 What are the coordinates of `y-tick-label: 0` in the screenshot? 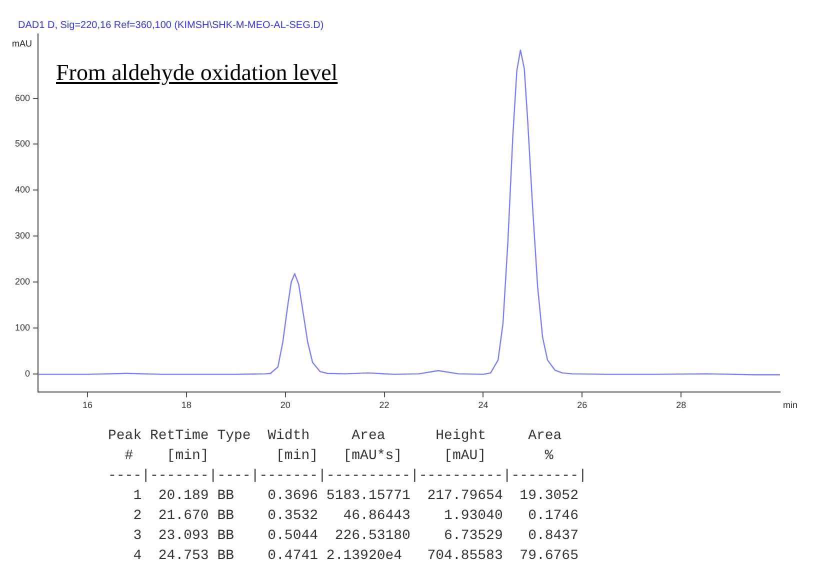 It's located at (27, 373).